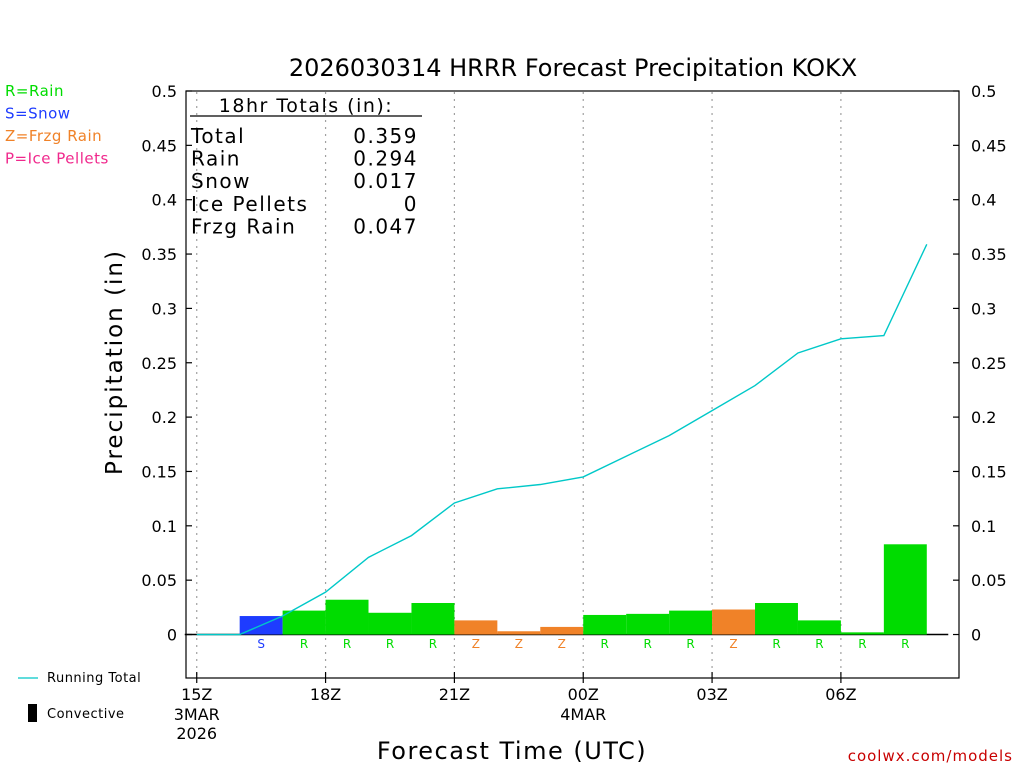 This screenshot has height=768, width=1024. Describe the element at coordinates (216, 159) in the screenshot. I see `totals-row-label: Rain` at that location.